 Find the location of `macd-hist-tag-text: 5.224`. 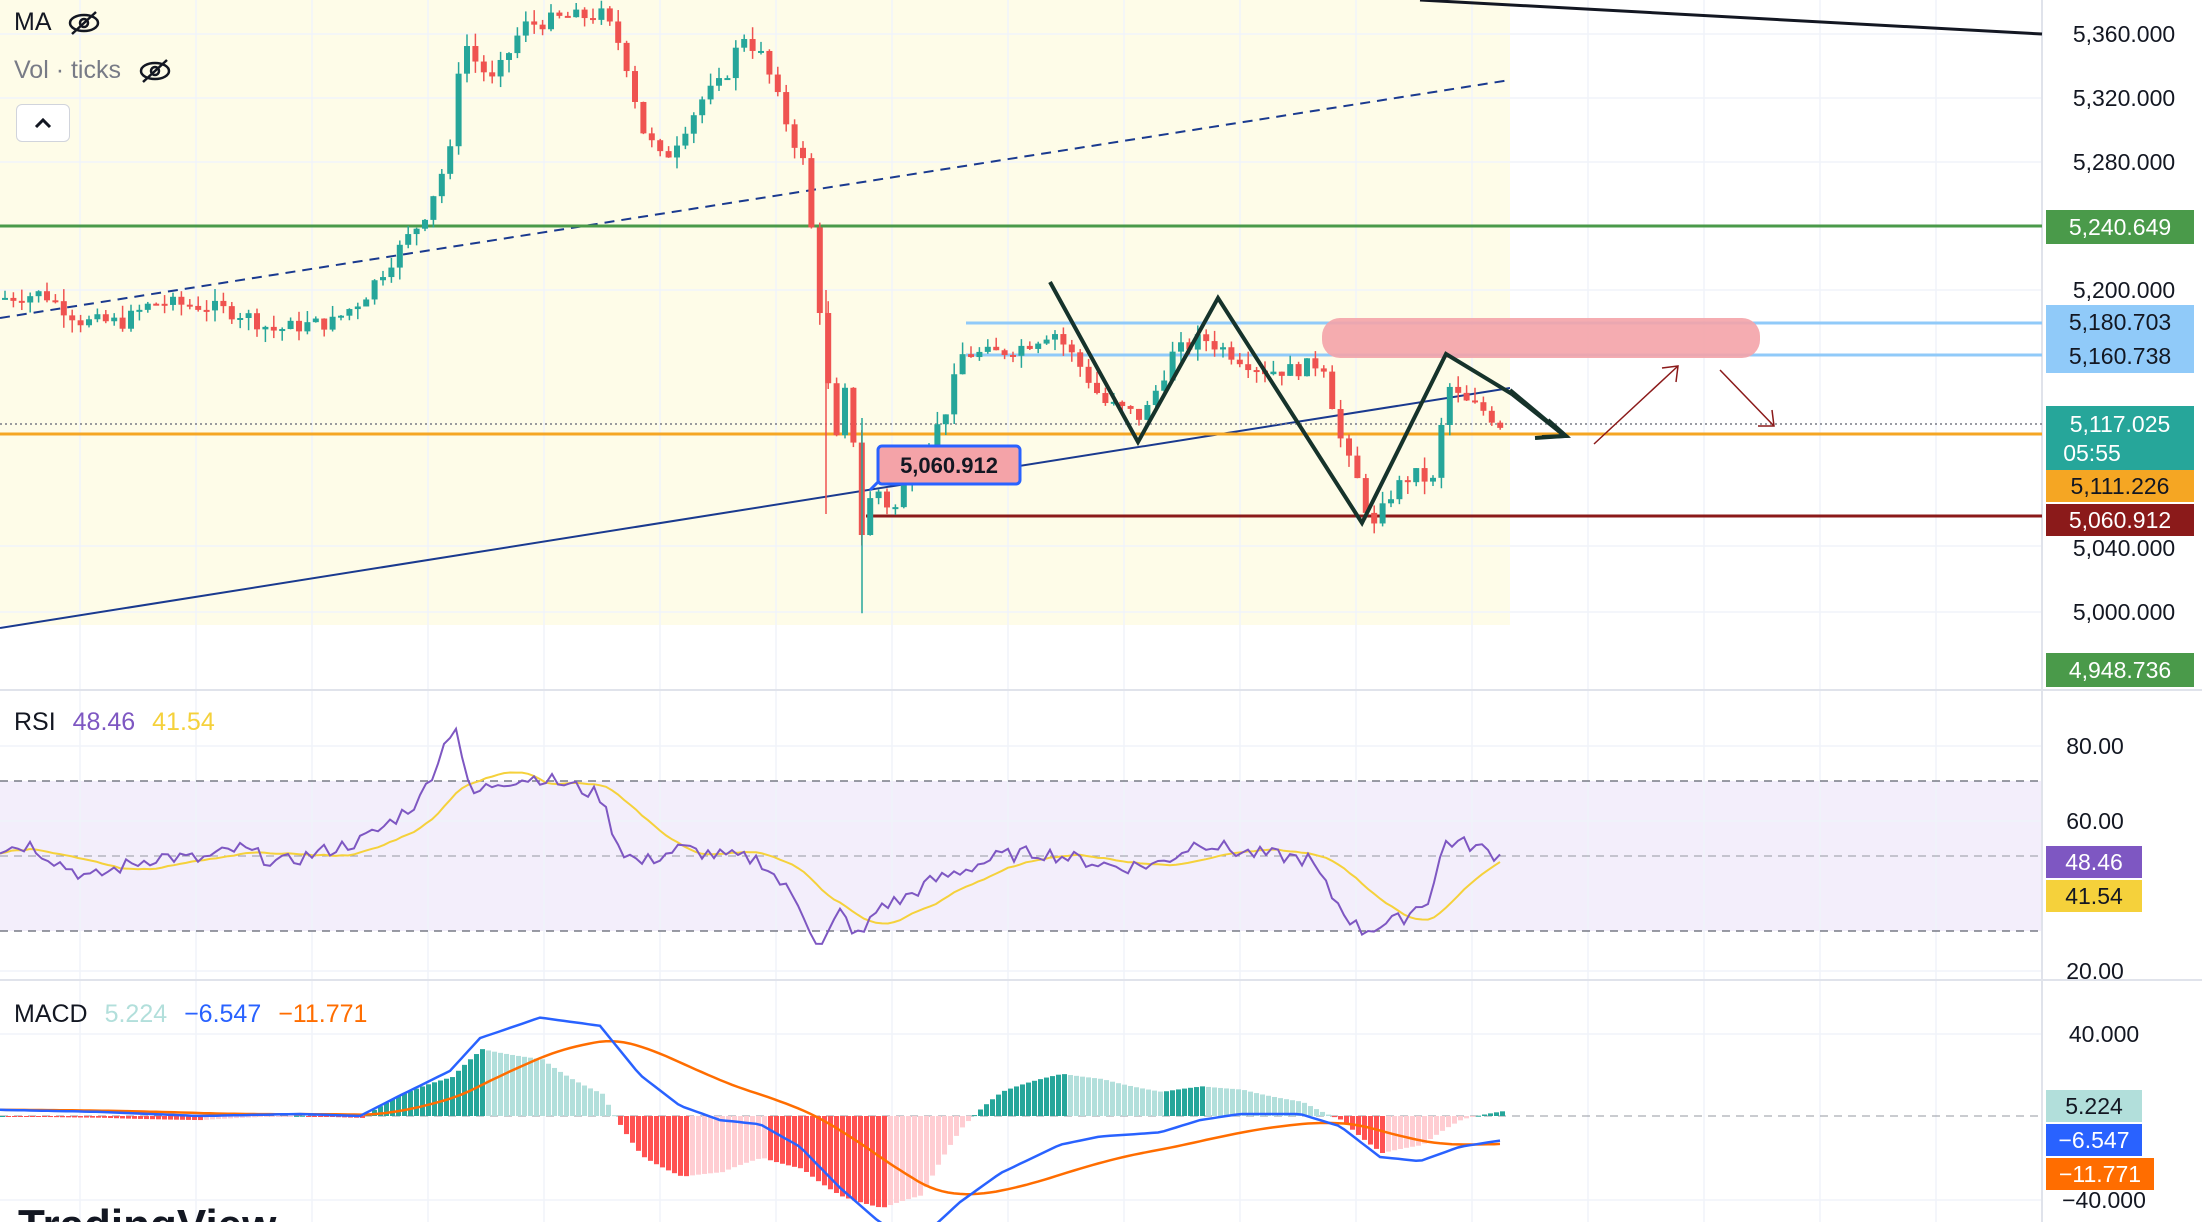

macd-hist-tag-text: 5.224 is located at coordinates (2094, 1106).